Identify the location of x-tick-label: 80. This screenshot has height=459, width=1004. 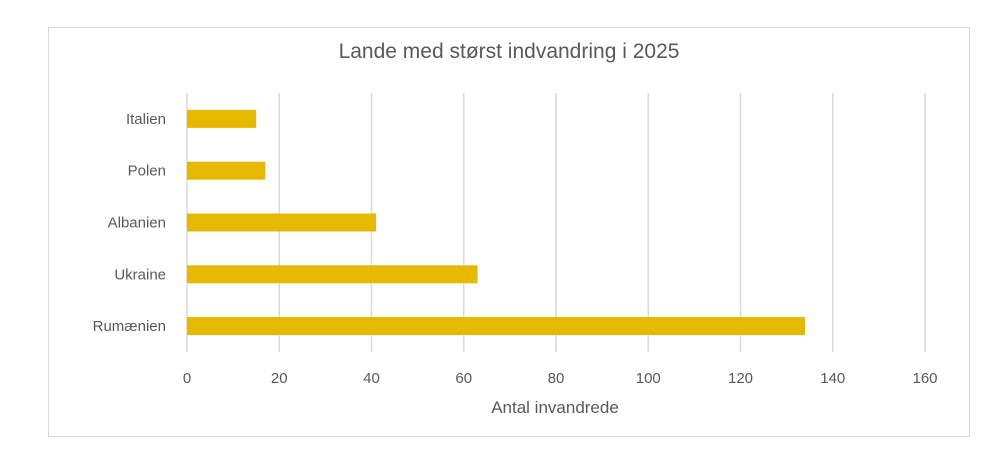
(556, 378).